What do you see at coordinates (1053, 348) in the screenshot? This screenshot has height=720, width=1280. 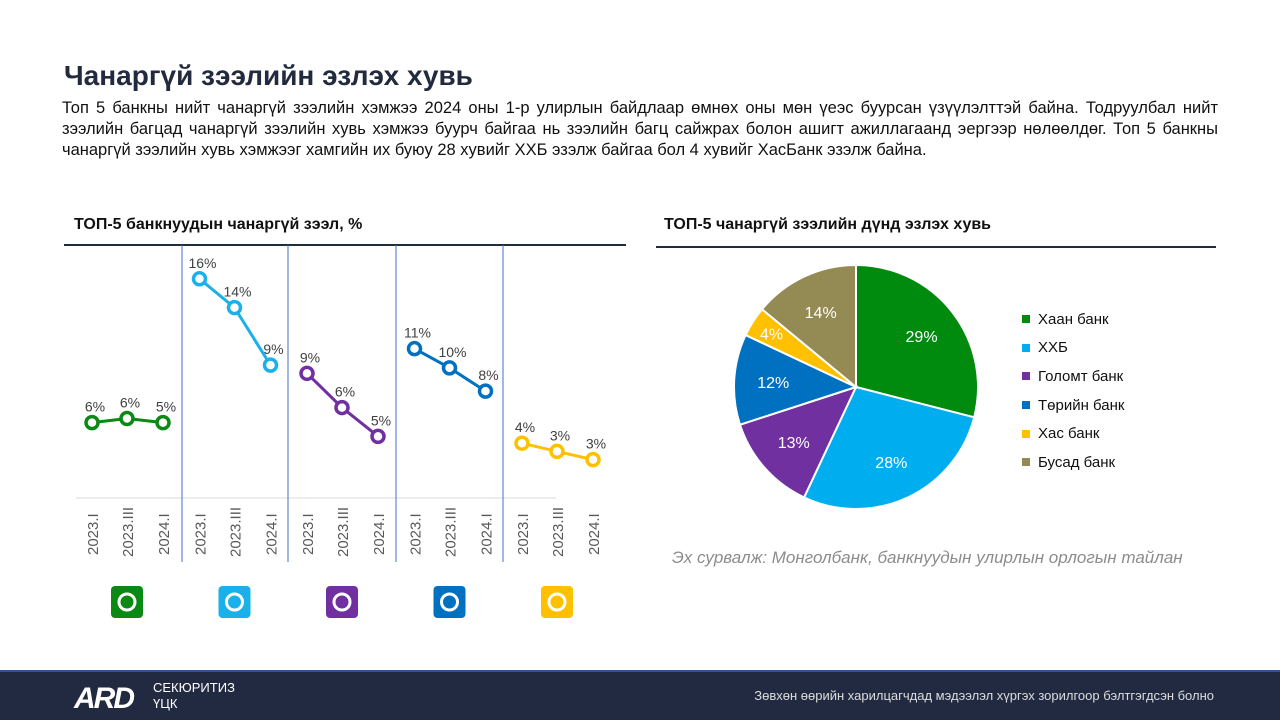 I see `legend-label: ХХБ` at bounding box center [1053, 348].